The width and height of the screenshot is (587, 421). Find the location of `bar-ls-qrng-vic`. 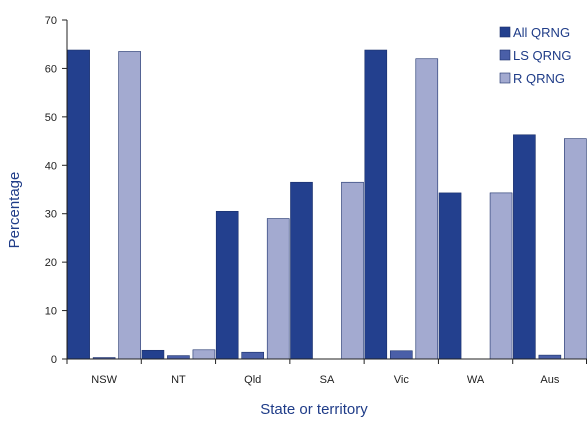

bar-ls-qrng-vic is located at coordinates (401, 355).